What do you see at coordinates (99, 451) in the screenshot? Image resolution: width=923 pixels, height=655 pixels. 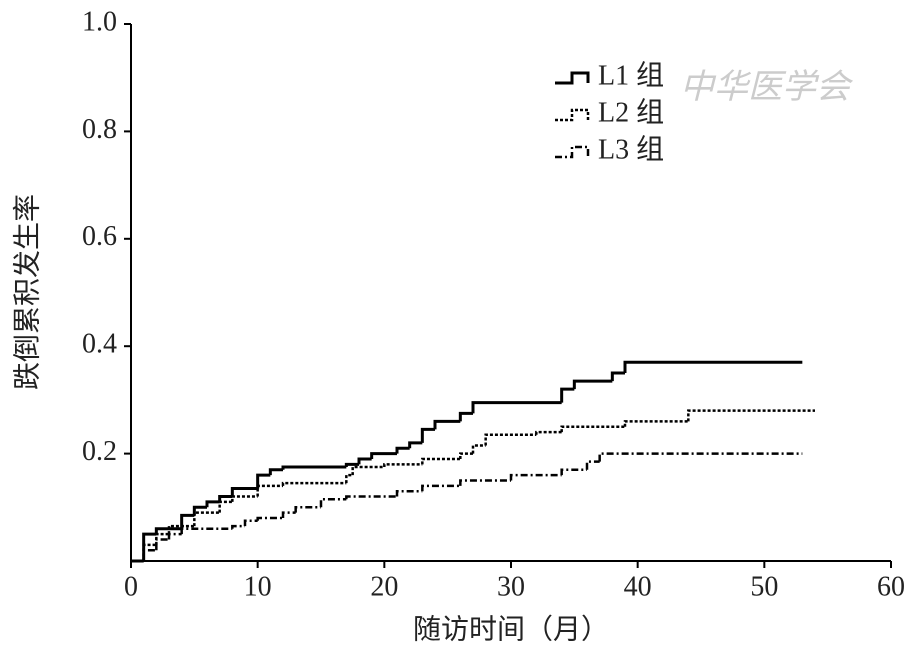 I see `y-tick-label: 0.2` at bounding box center [99, 451].